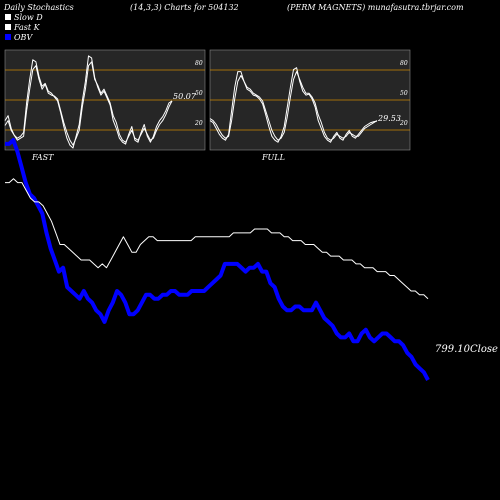 The height and width of the screenshot is (500, 500). What do you see at coordinates (198, 123) in the screenshot?
I see `fast-tick-20: 20` at bounding box center [198, 123].